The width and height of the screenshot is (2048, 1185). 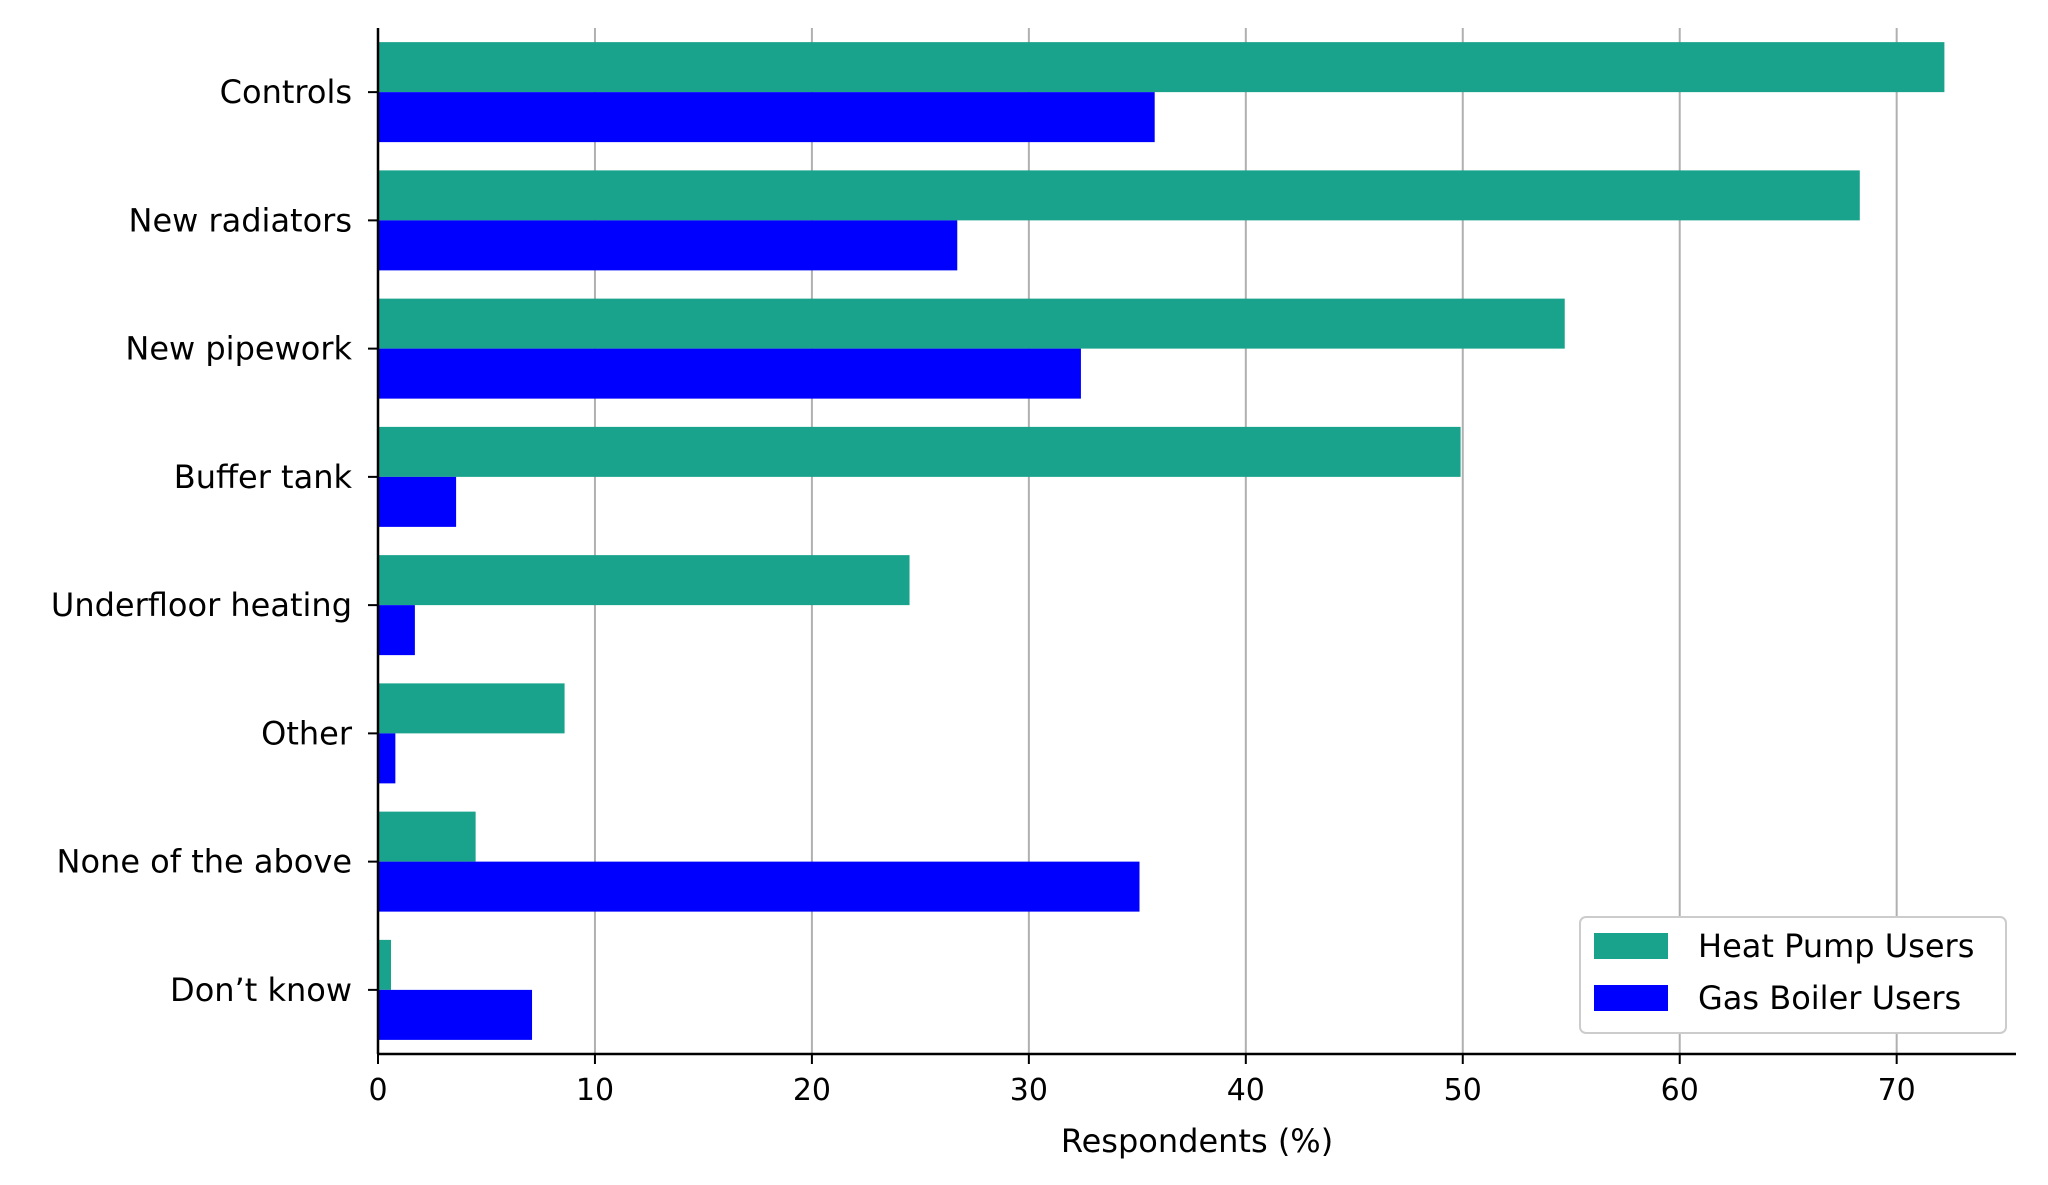 What do you see at coordinates (1029, 1090) in the screenshot?
I see `x-tick-label: 30` at bounding box center [1029, 1090].